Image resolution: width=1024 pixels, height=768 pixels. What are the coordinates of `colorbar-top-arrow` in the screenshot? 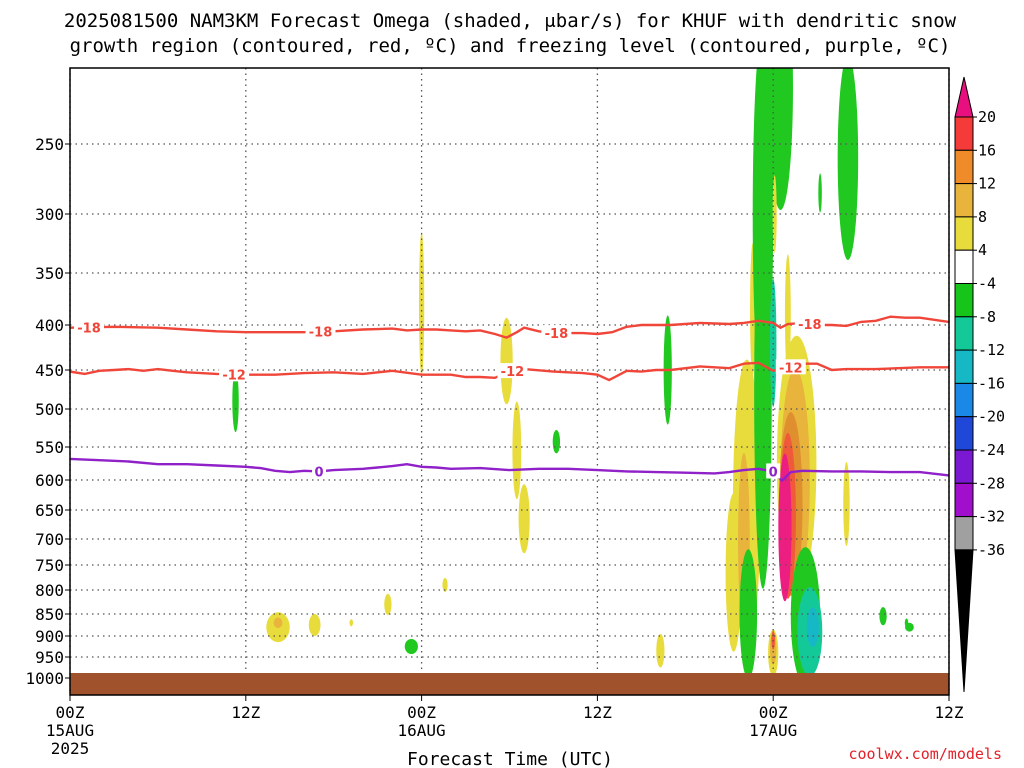 It's located at (964, 97).